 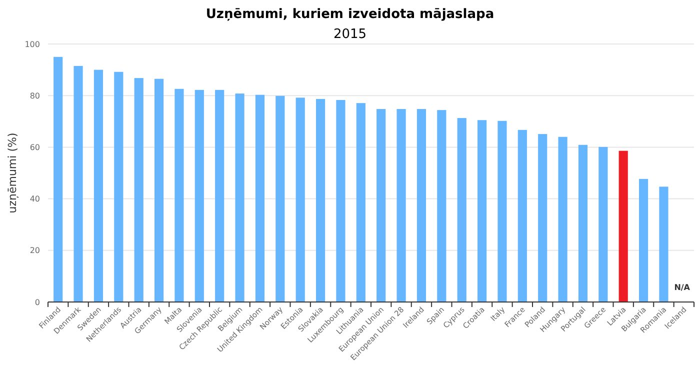 I want to click on y-tick-label: 20, so click(x=35, y=251).